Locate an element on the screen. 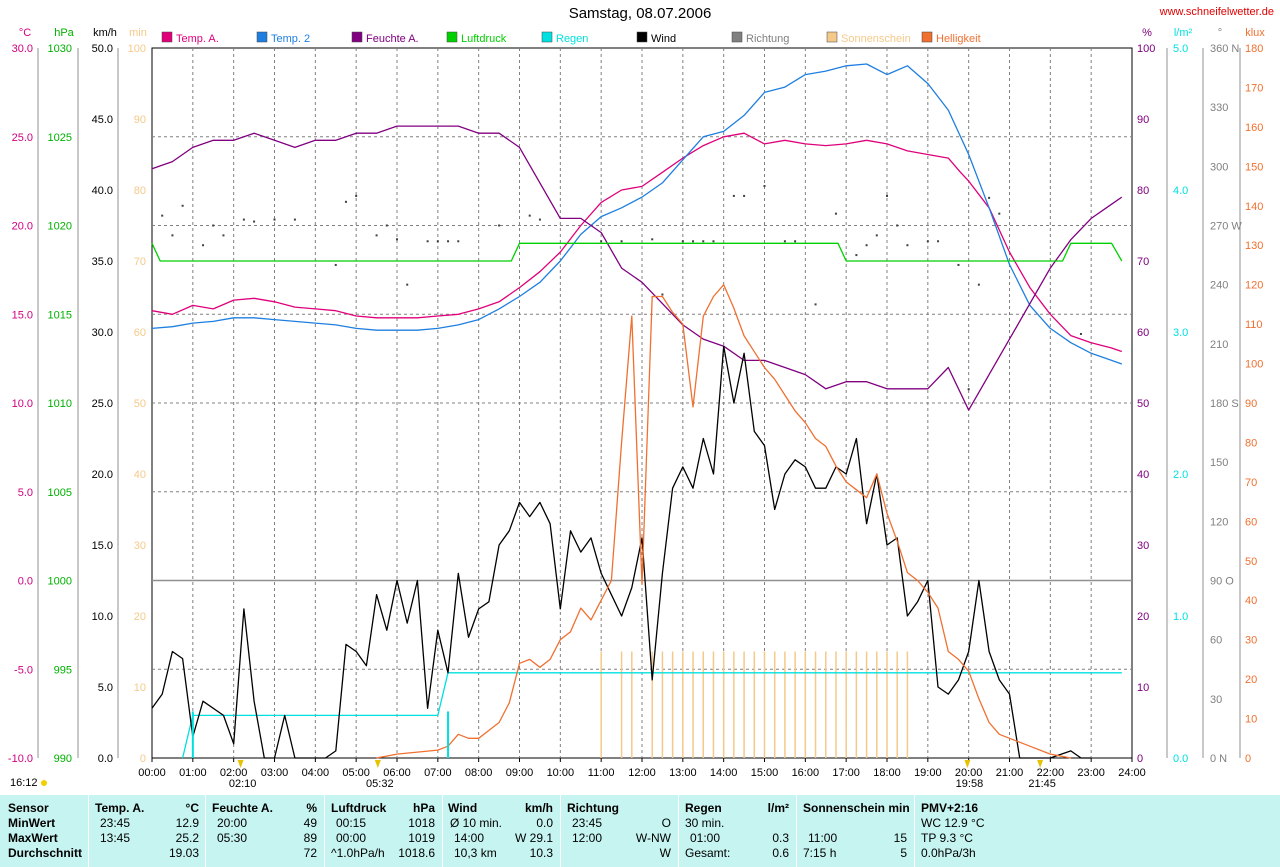 The height and width of the screenshot is (867, 1280). pmv-header: PMV+2:16 is located at coordinates (950, 808).